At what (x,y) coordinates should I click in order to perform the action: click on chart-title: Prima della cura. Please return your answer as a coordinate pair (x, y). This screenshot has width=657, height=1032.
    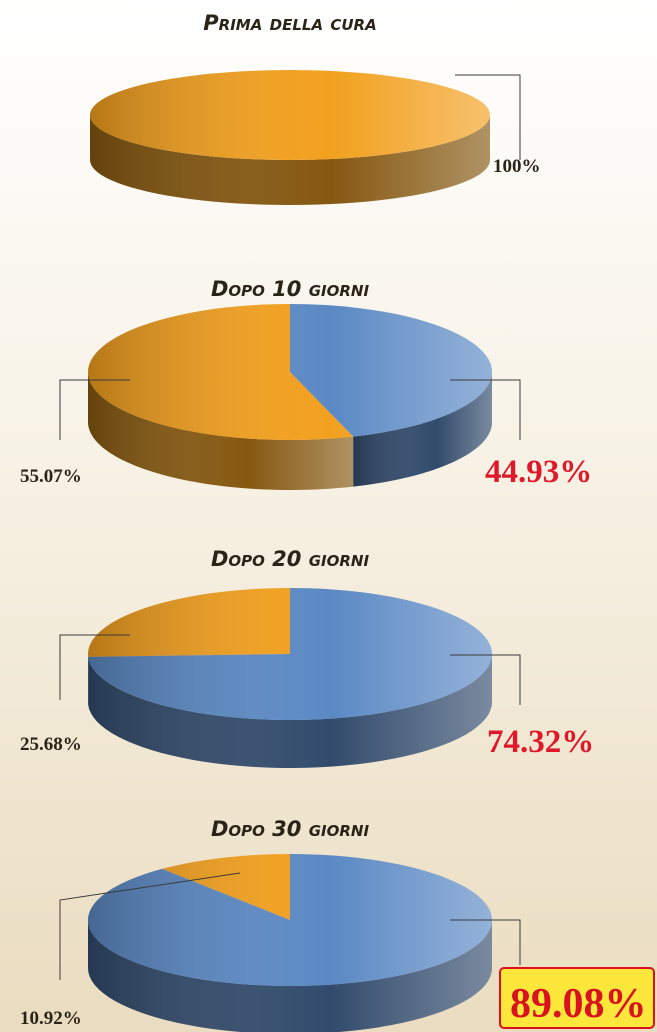
    Looking at the image, I should click on (289, 23).